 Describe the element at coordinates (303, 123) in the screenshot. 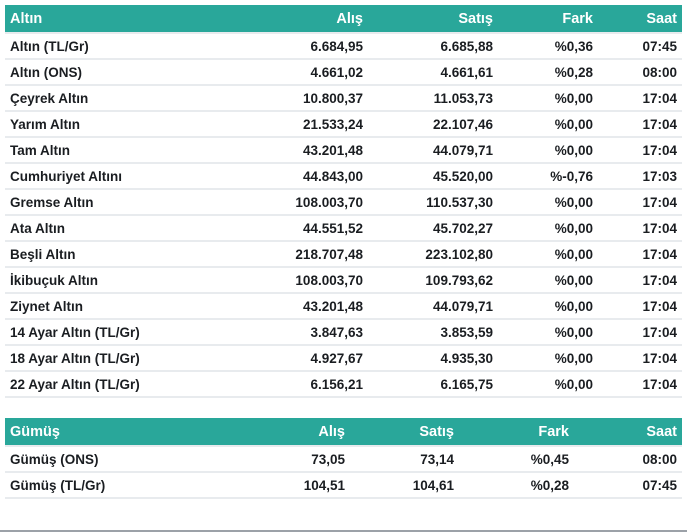

I see `buy-cell: 21.533,24` at that location.